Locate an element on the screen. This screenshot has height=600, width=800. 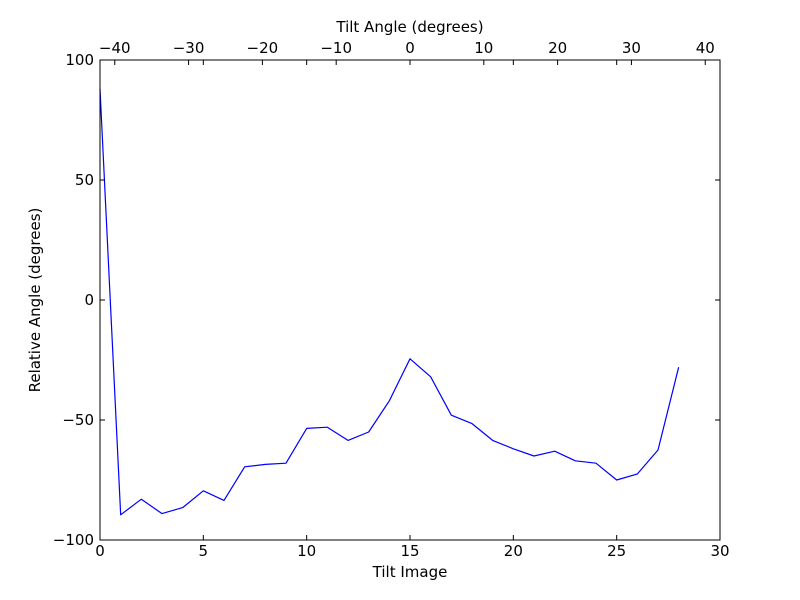
x2-tick-label: 30 is located at coordinates (631, 48).